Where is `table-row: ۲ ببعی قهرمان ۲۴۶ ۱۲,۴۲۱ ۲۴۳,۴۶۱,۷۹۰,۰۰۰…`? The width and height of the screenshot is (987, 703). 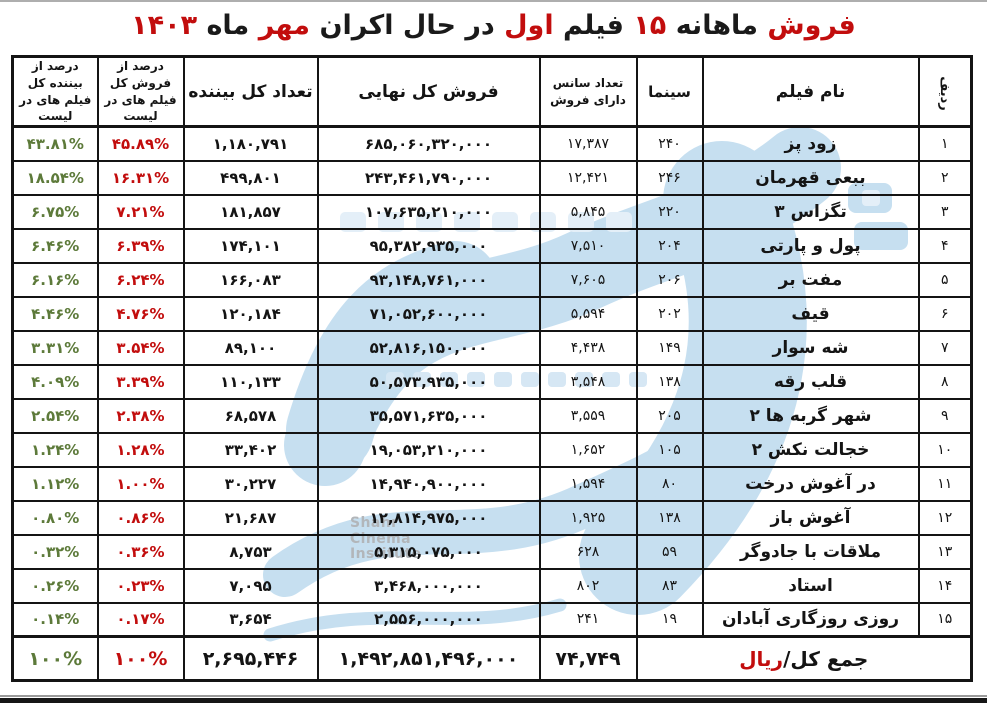 table-row: ۲ ببعی قهرمان ۲۴۶ ۱۲,۴۲۱ ۲۴۳,۴۶۱,۷۹۰,۰۰۰… is located at coordinates (492, 177).